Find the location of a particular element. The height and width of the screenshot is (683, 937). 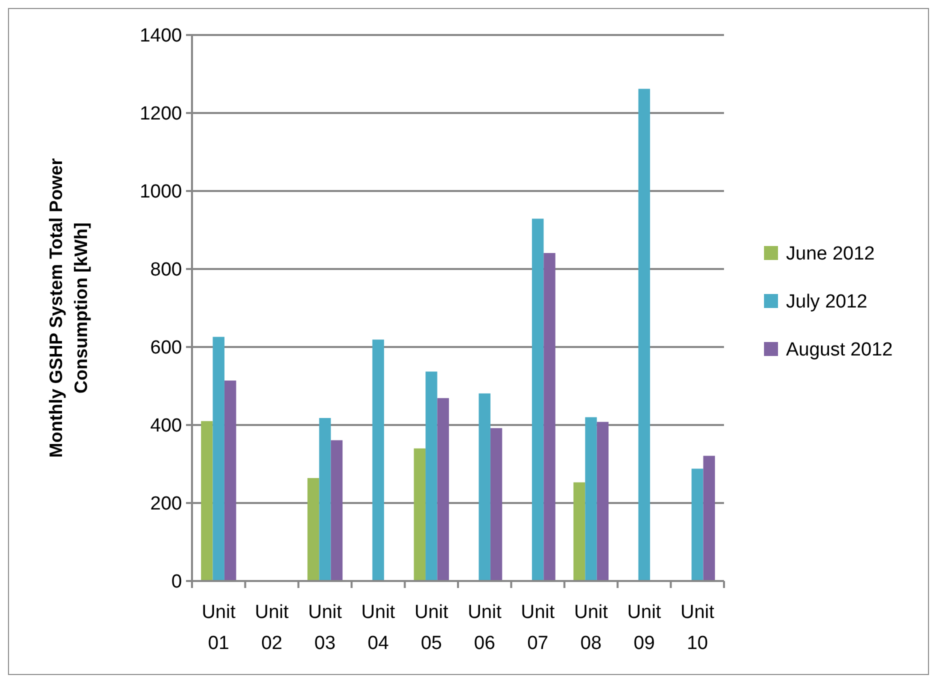

y-tick-label: 600 is located at coordinates (166, 348).